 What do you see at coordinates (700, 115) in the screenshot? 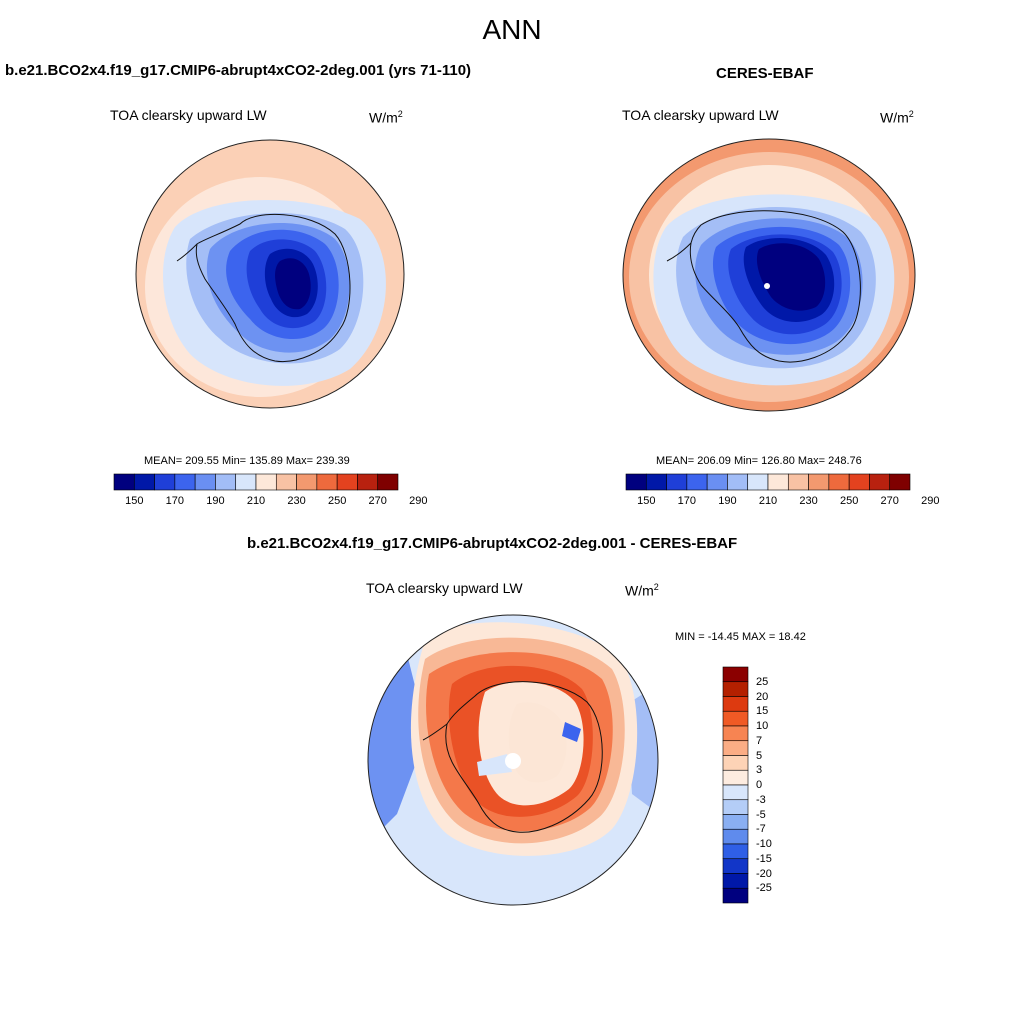
I see `panel-obs-variable: TOA clearsky upward LW` at bounding box center [700, 115].